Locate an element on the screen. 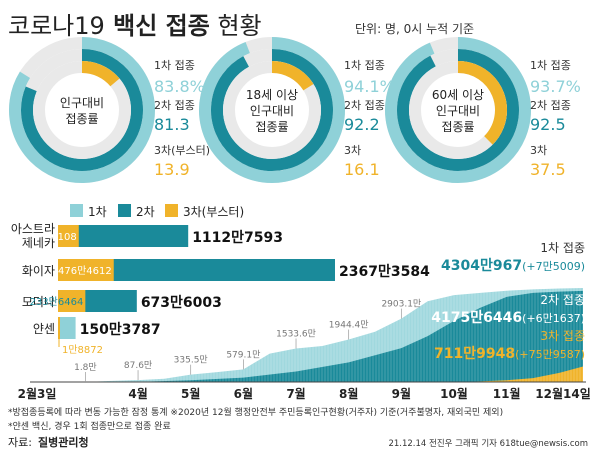 The image size is (594, 464). header: 코로나19 백신 접종 현황 단위: 명, 0시 누적 기준 is located at coordinates (241, 26).